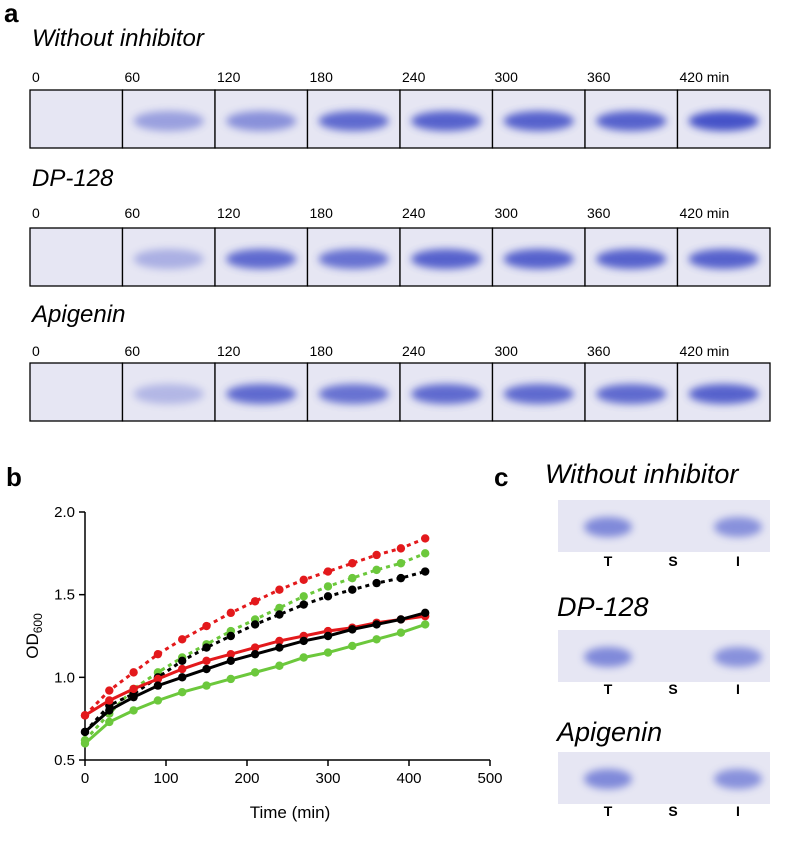  Describe the element at coordinates (672, 811) in the screenshot. I see `lane-label: S` at that location.